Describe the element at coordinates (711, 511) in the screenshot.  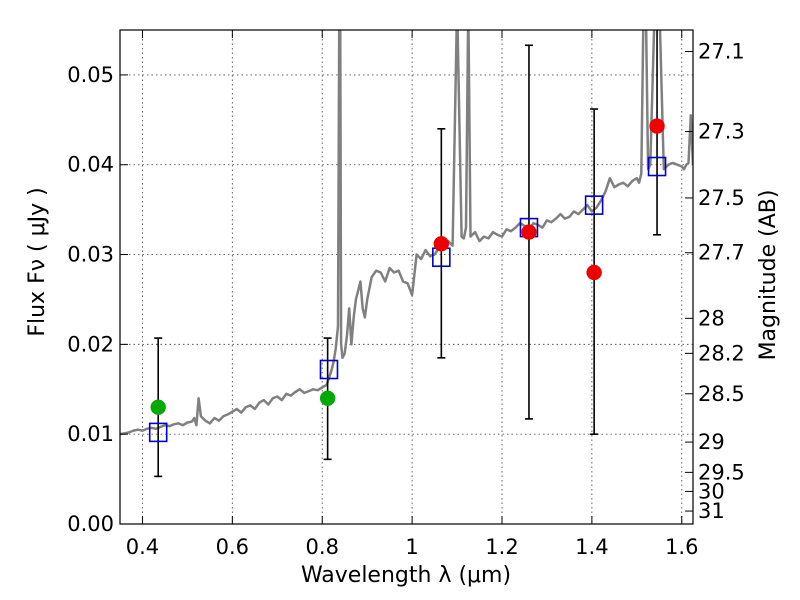
I see `y2-tick-label: 31` at that location.